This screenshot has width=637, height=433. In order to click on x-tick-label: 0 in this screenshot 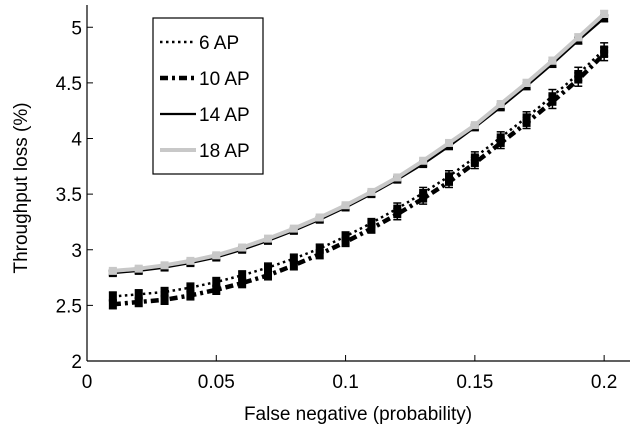, I will do `click(87, 382)`.